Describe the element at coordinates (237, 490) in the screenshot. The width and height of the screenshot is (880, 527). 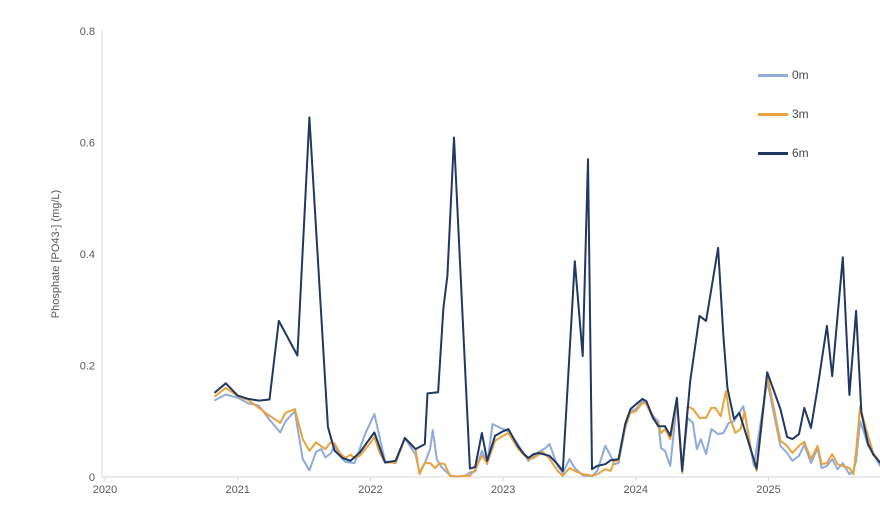
I see `x-tick-label: 2021` at that location.